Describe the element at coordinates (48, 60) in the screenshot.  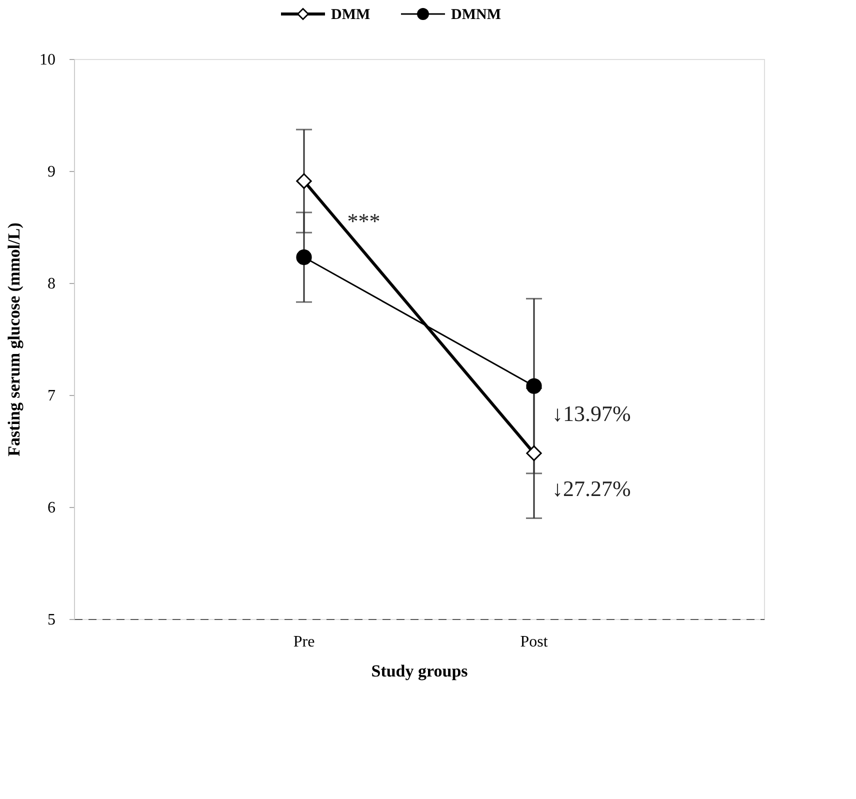
I see `y-tick-label: 10` at that location.